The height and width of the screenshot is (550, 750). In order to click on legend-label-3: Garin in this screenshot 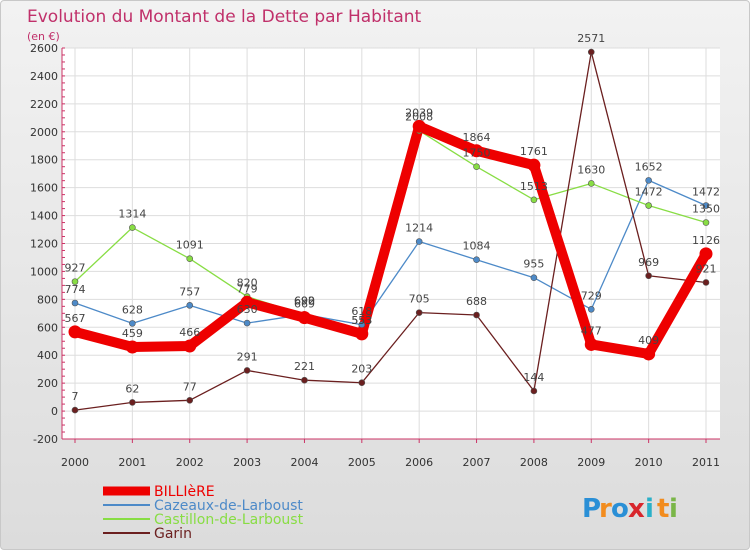, I will do `click(173, 534)`.